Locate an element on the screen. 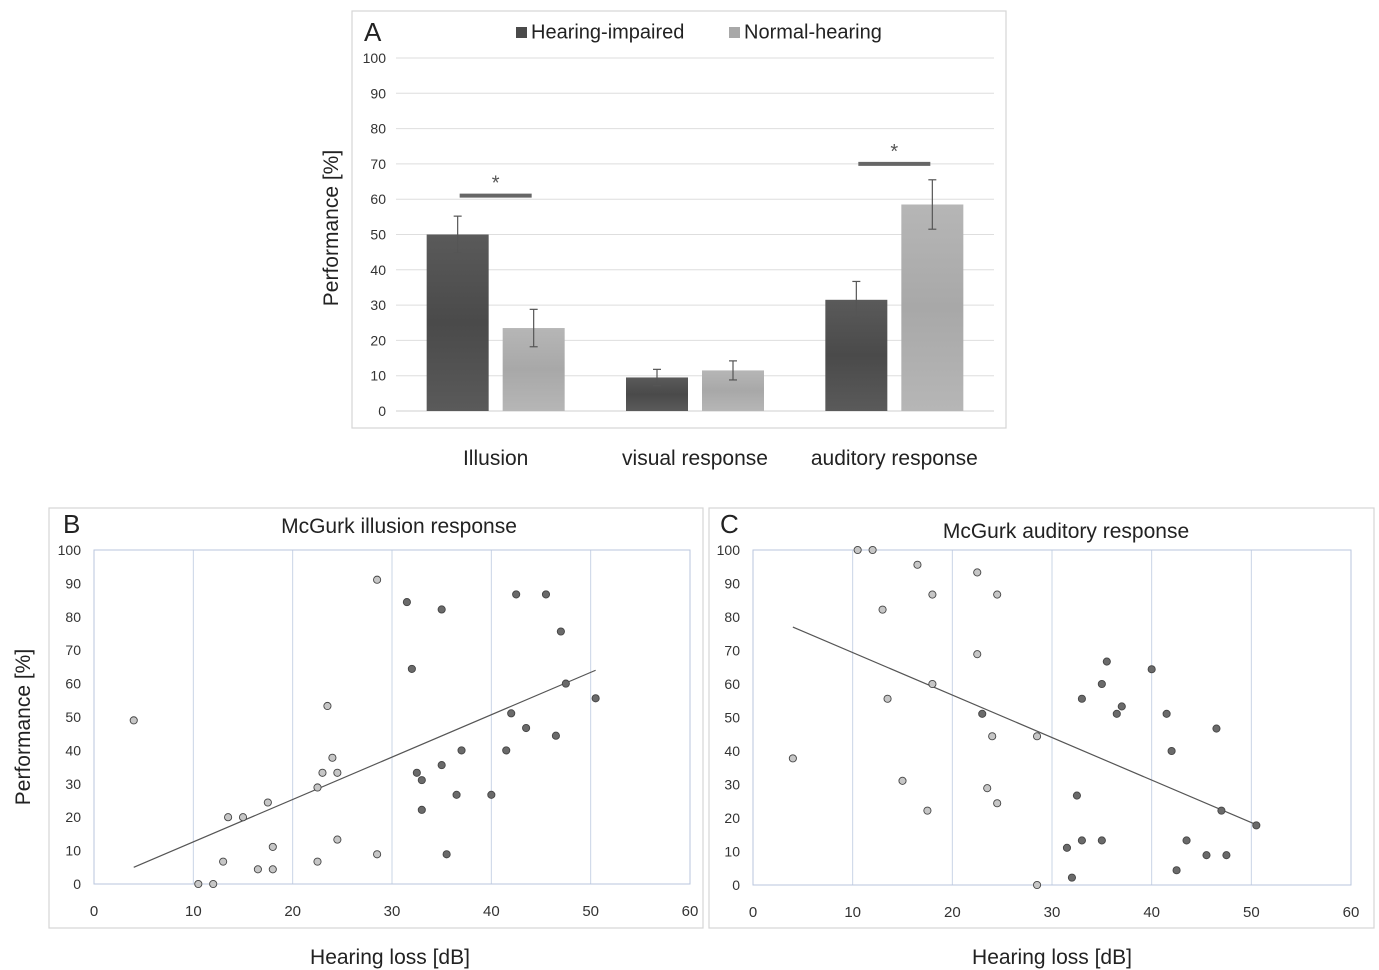 Image resolution: width=1379 pixels, height=970 pixels. panel-a-category-labels: Illusion visual response auditory response is located at coordinates (720, 458).